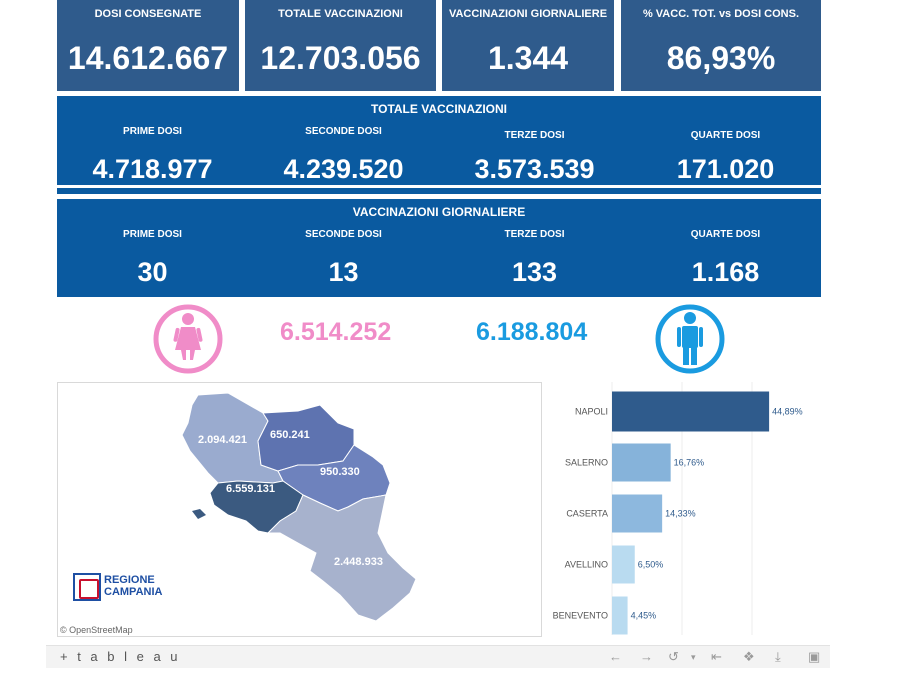 The image size is (903, 675). What do you see at coordinates (129, 580) in the screenshot?
I see `logo-line1: REGIONE` at bounding box center [129, 580].